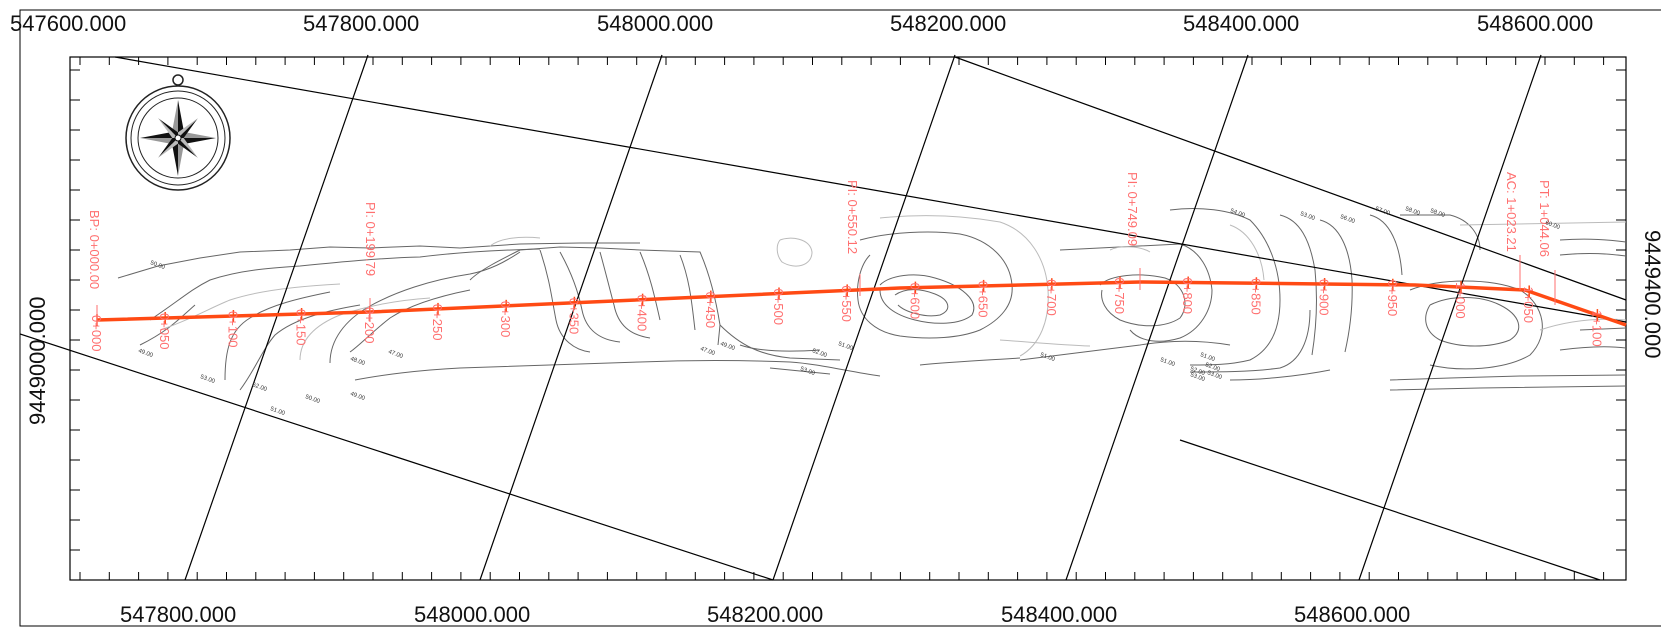 This screenshot has height=629, width=1661. What do you see at coordinates (1392, 298) in the screenshot?
I see `station-label: 0+950` at bounding box center [1392, 298].